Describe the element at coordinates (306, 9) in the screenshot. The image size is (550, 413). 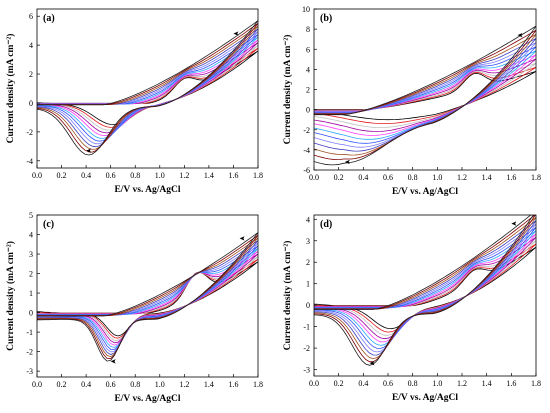
I see `y-tick-label: 10` at that location.